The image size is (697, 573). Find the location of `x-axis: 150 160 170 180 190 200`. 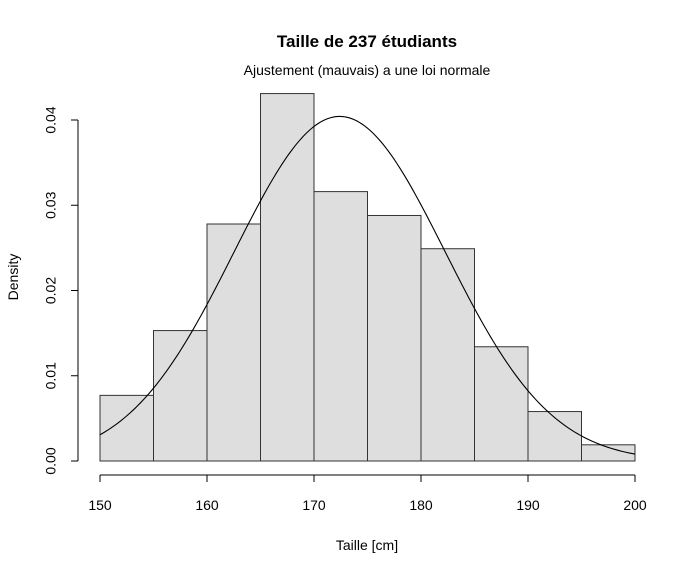

x-axis: 150 160 170 180 190 200 is located at coordinates (367, 493).